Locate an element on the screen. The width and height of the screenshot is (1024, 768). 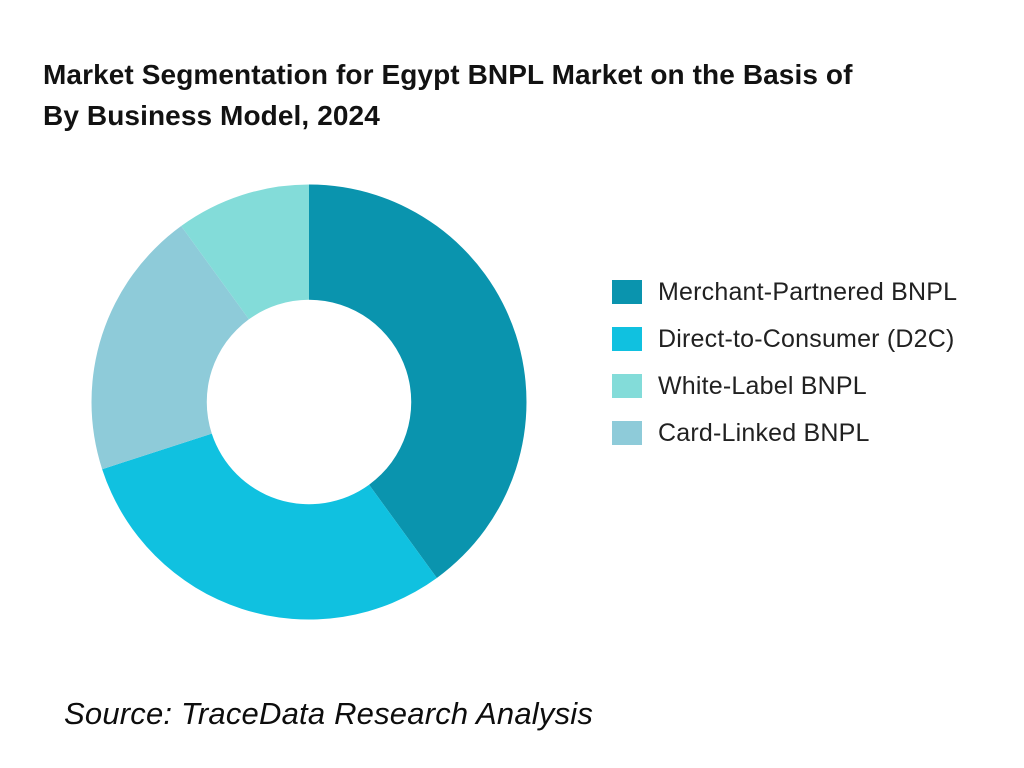
legend-item-merchant-partnered: Merchant-Partnered BNPL is located at coordinates (785, 292).